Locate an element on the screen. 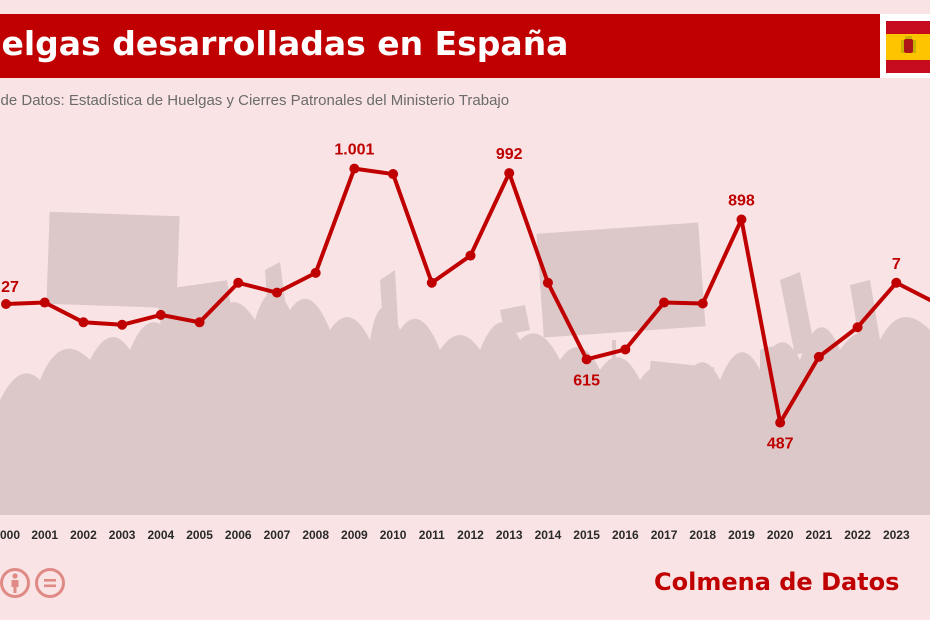  title-bar is located at coordinates (440, 46).